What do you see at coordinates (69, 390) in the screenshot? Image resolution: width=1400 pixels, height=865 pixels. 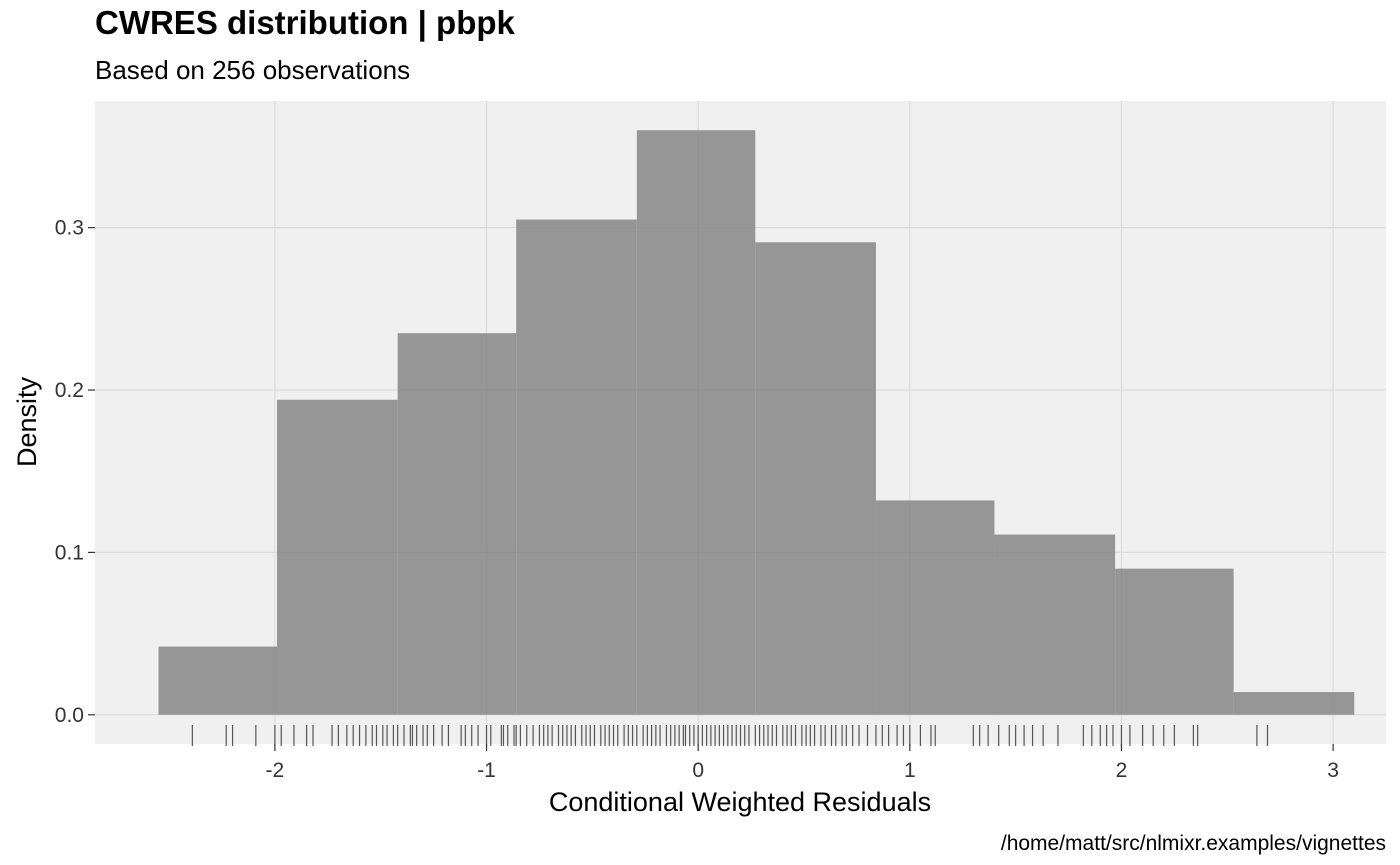 I see `y-tick-label: 0.2` at bounding box center [69, 390].